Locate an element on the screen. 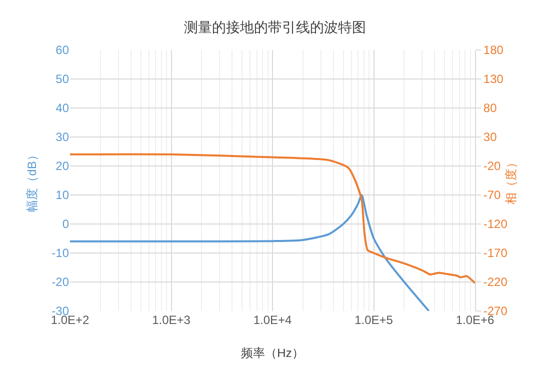 Image resolution: width=550 pixels, height=366 pixels. x-tick-label: 1.0E+5 is located at coordinates (374, 320).